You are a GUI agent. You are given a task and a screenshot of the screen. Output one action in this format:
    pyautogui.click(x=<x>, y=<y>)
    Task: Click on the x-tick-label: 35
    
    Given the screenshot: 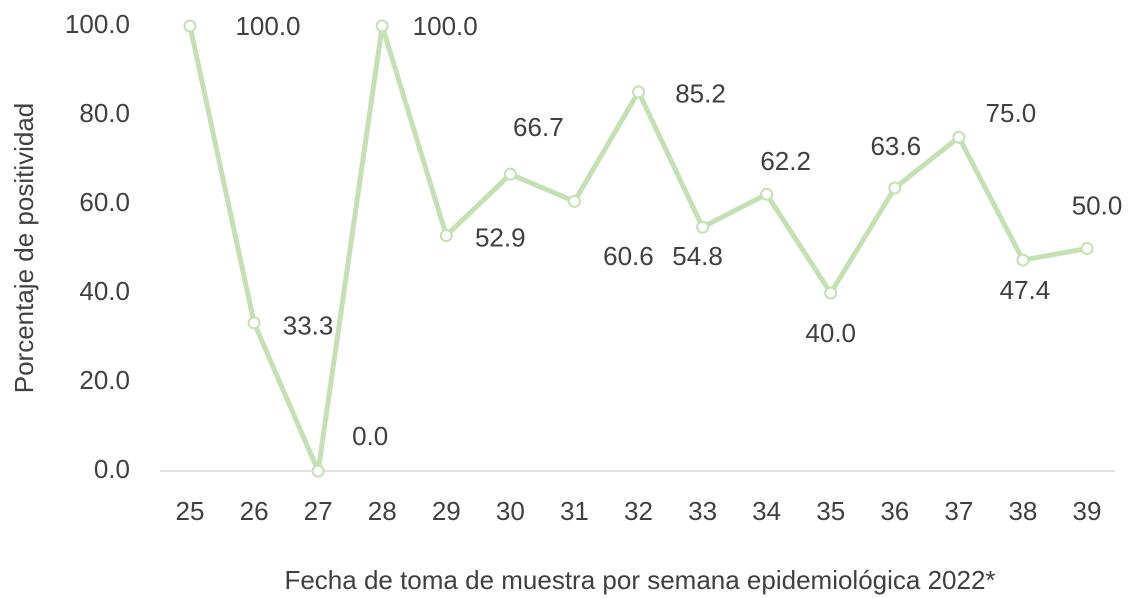 What is the action you would take?
    pyautogui.click(x=830, y=511)
    